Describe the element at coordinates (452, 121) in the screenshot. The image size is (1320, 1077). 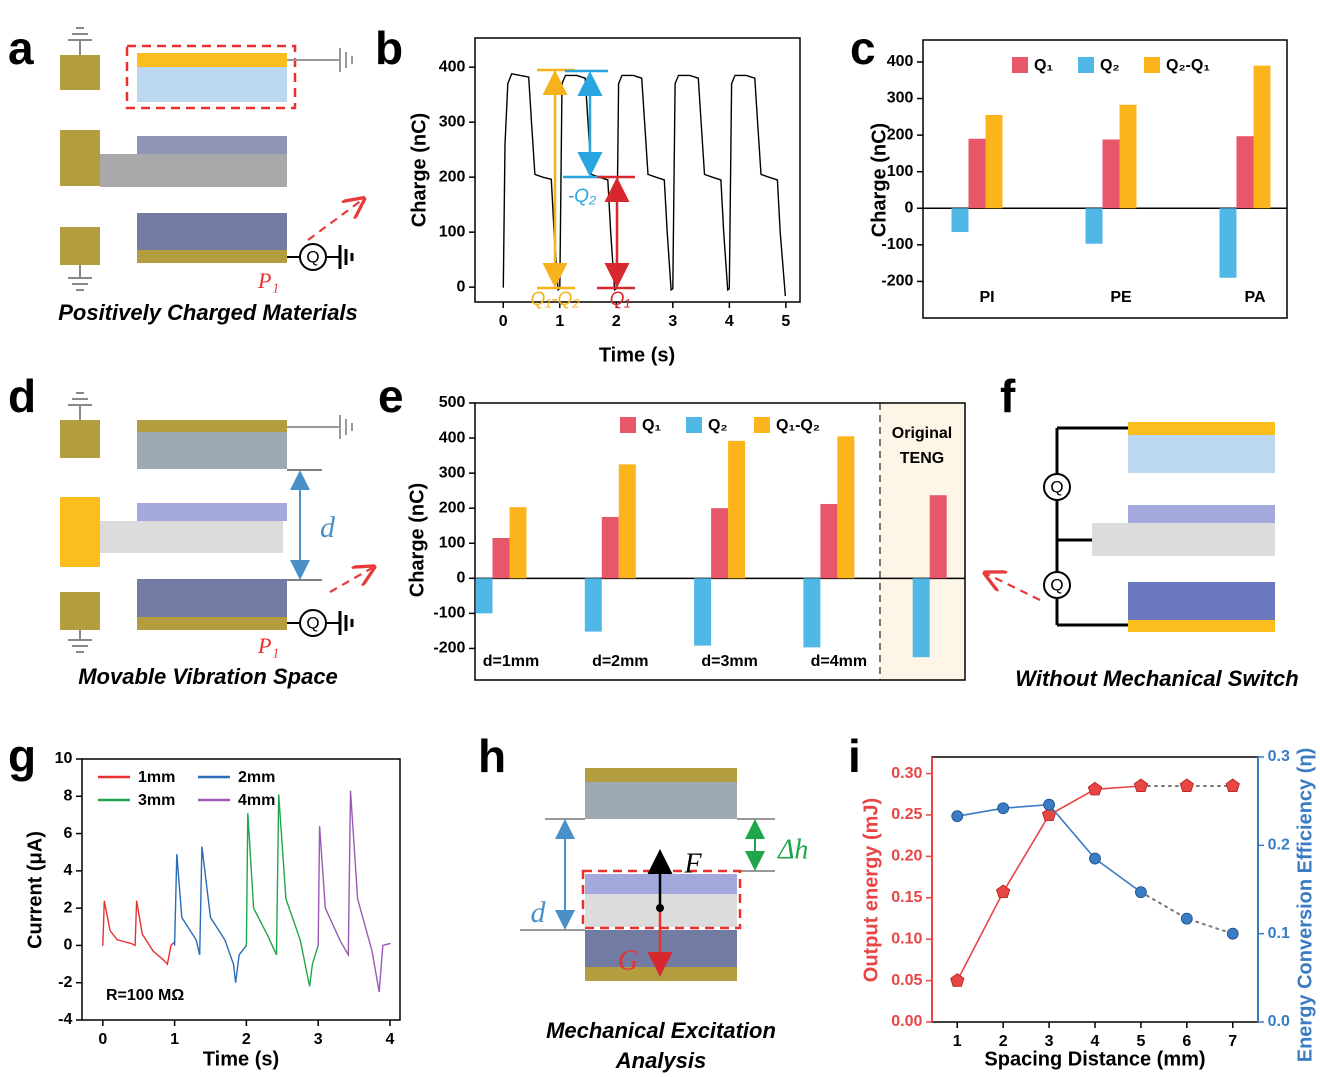
I see `y-tick-label: 300` at that location.